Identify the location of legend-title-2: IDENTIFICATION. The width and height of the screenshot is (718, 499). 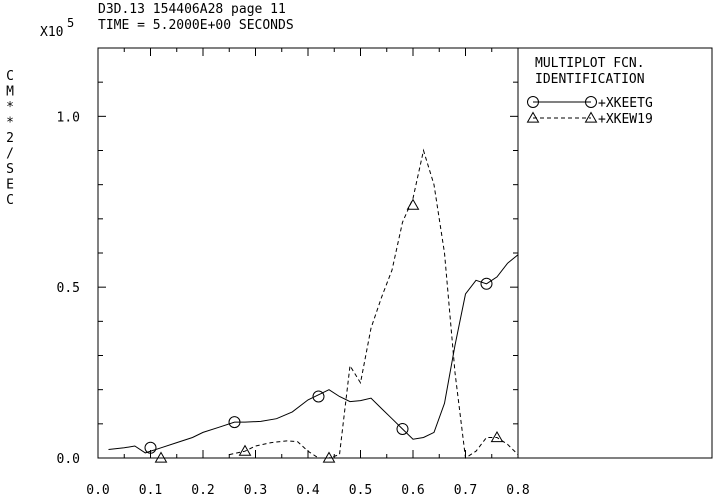
(590, 79).